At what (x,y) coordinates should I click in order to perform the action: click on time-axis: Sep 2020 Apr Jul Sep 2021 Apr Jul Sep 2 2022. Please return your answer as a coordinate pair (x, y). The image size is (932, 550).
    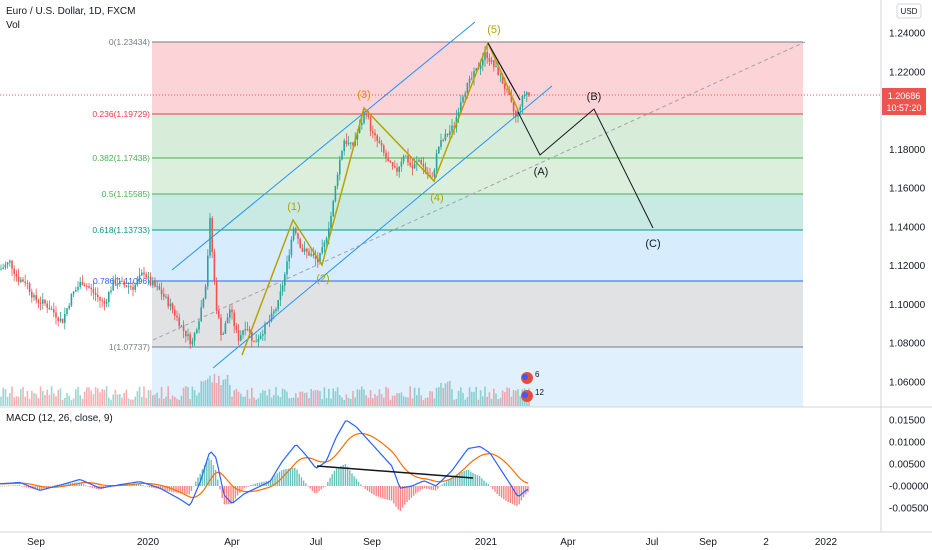
    Looking at the image, I should click on (432, 542).